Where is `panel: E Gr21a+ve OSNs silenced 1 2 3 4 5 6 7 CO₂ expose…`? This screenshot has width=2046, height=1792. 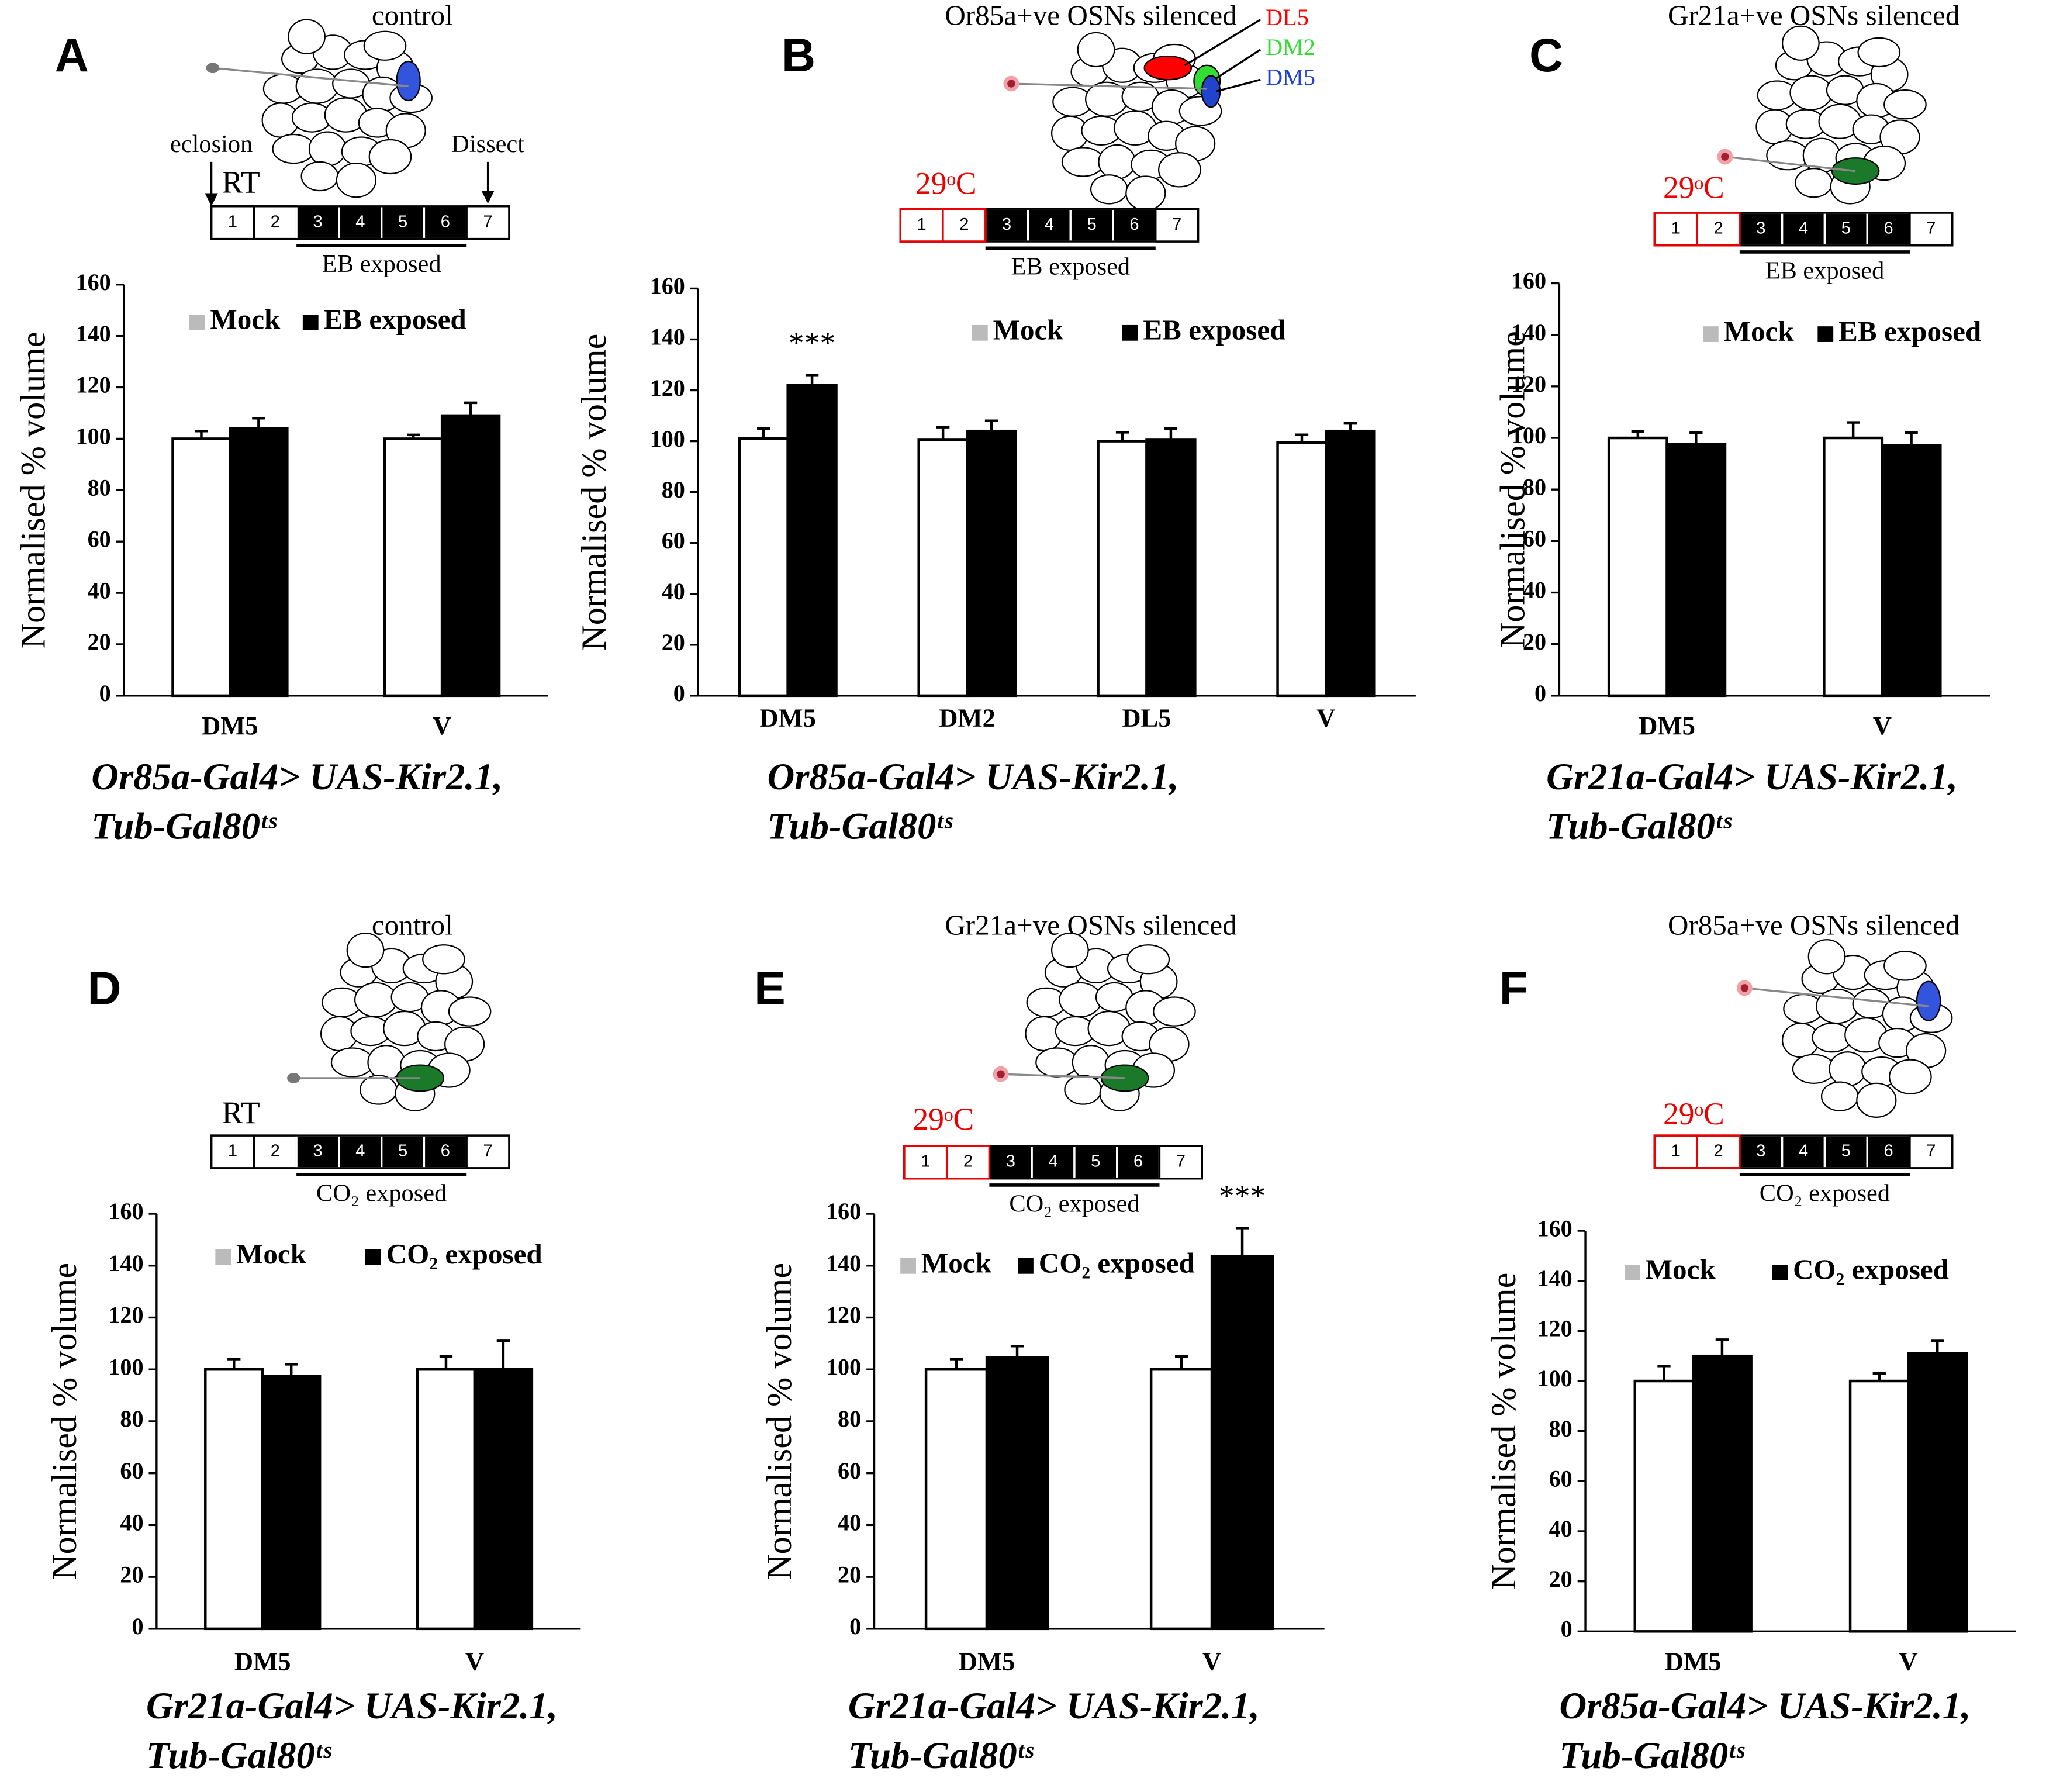 panel: E Gr21a+ve OSNs silenced 1 2 3 4 5 6 7 CO₂ expose… is located at coordinates (1039, 1343).